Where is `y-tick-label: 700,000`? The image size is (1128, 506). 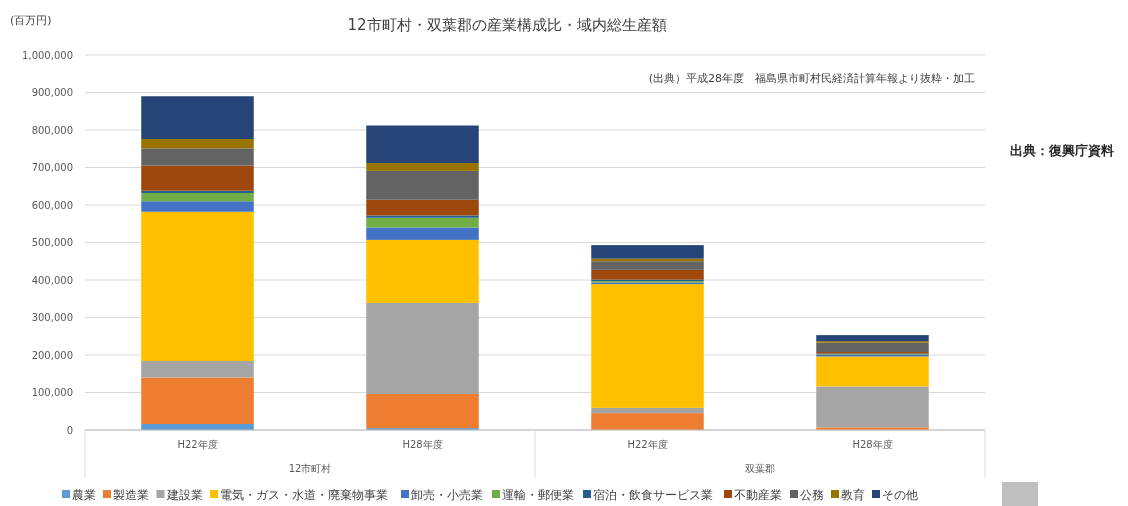
y-tick-label: 700,000 is located at coordinates (52, 167).